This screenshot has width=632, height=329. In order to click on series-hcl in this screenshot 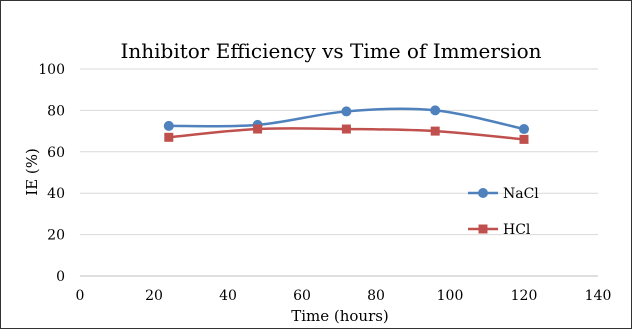, I will do `click(346, 134)`.